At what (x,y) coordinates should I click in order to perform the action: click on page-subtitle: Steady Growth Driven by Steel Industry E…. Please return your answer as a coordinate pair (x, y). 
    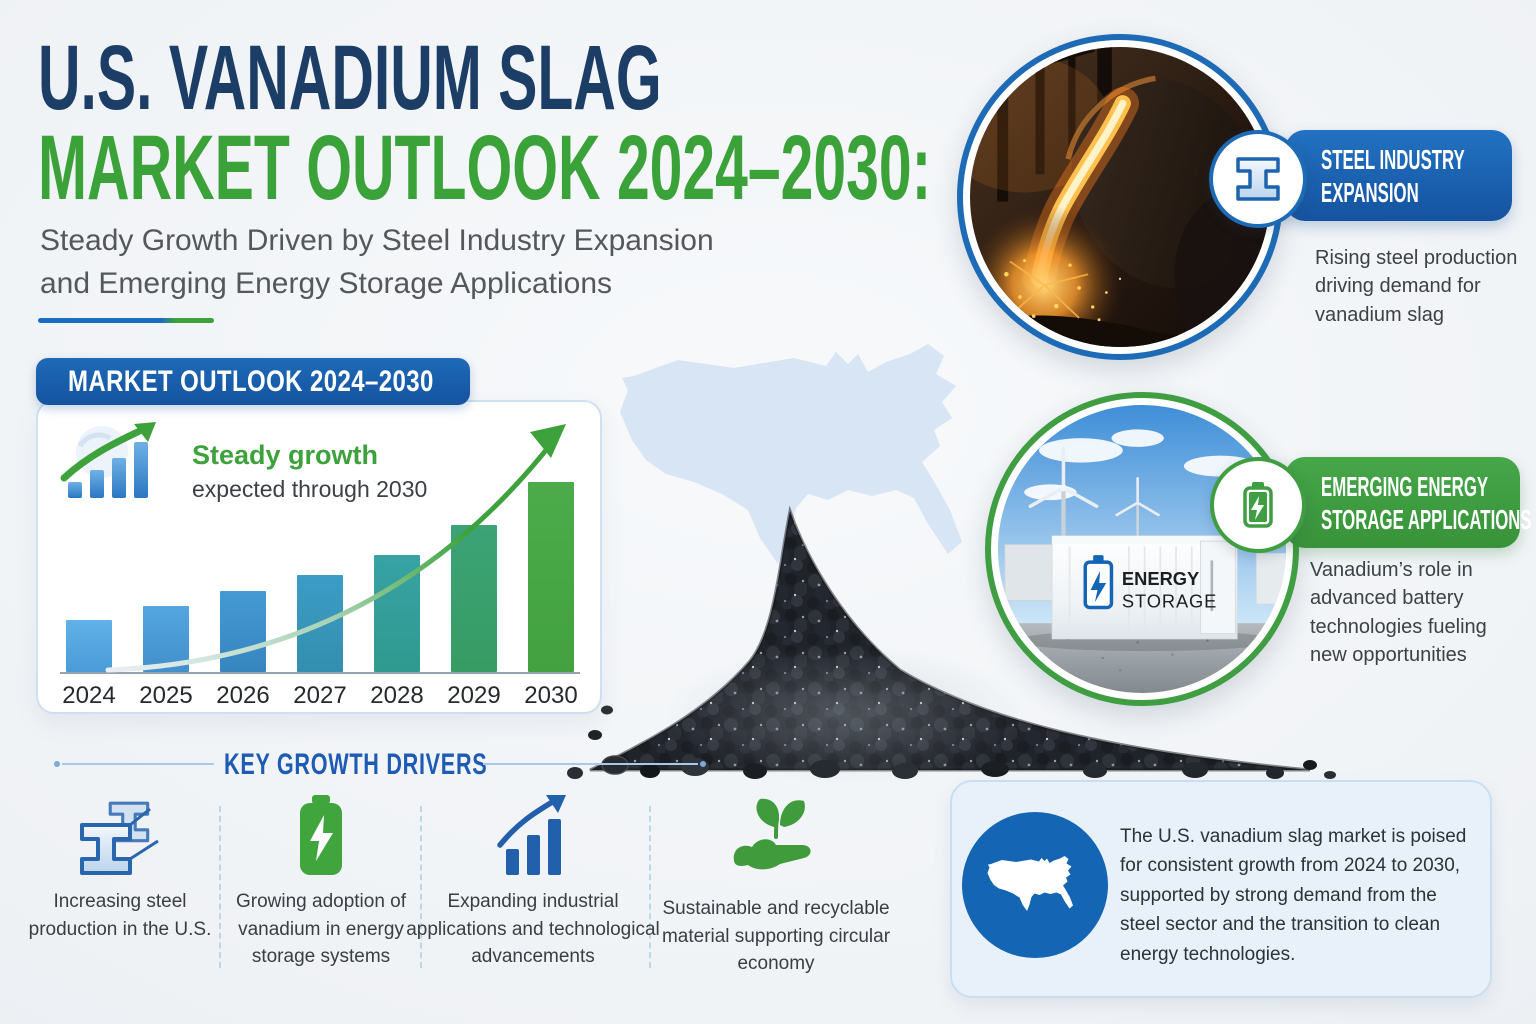
    Looking at the image, I should click on (377, 262).